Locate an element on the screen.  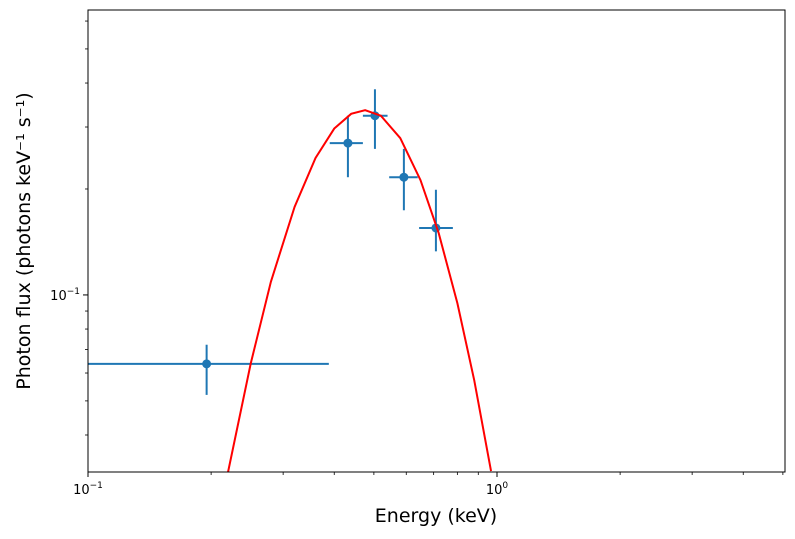
y-tick-label: 10−1 is located at coordinates (65, 295).